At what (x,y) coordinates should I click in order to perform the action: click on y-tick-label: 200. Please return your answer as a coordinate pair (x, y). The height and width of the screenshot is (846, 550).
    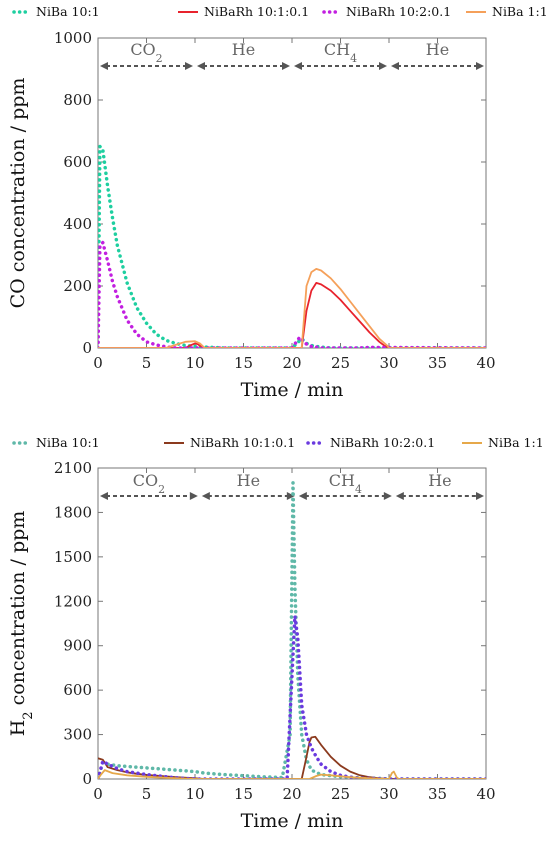
    Looking at the image, I should click on (77, 286).